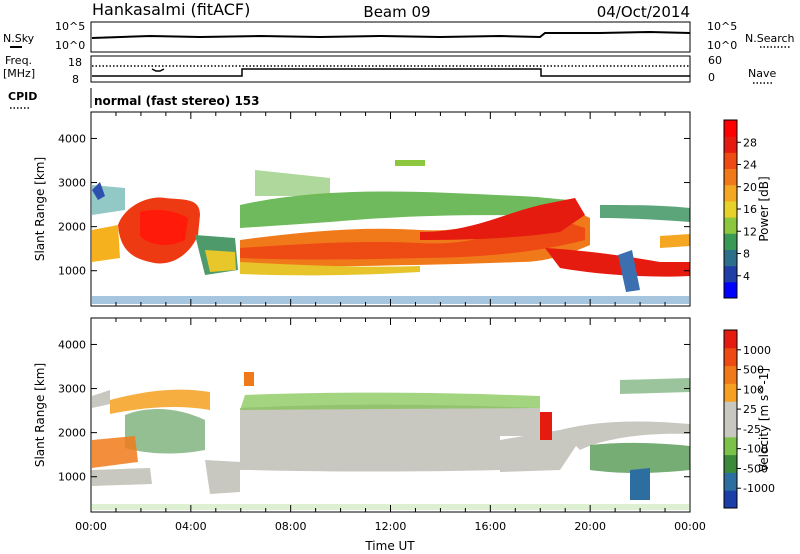 This screenshot has height=554, width=800. Describe the element at coordinates (750, 187) in the screenshot. I see `power-colorbar-tick-label: 20` at that location.